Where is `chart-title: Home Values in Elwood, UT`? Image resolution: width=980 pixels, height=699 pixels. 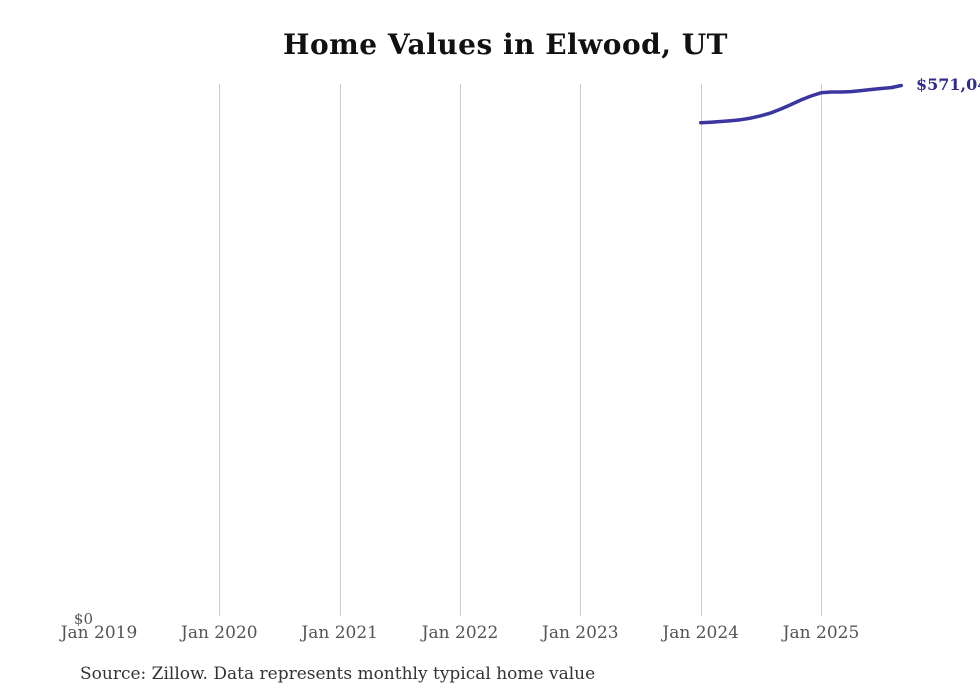
chart-title: Home Values in Elwood, UT is located at coordinates (505, 44).